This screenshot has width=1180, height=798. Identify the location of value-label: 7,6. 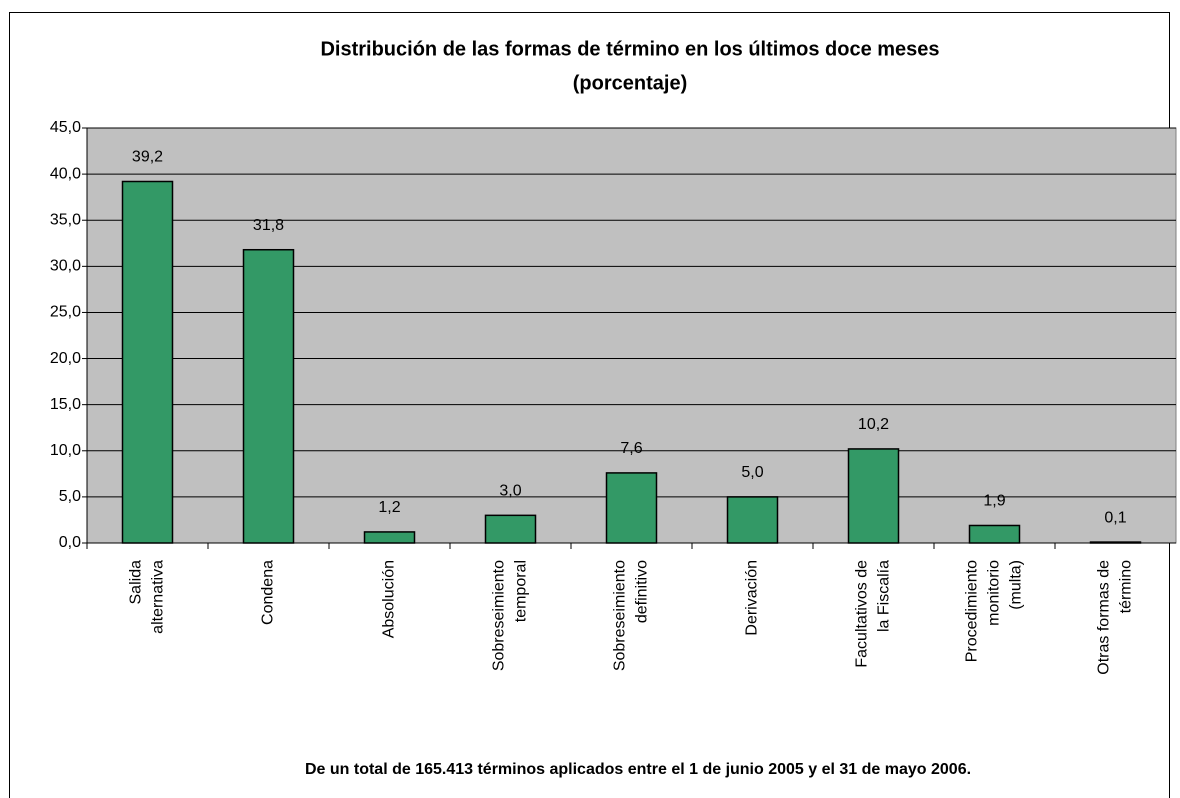
(631, 448).